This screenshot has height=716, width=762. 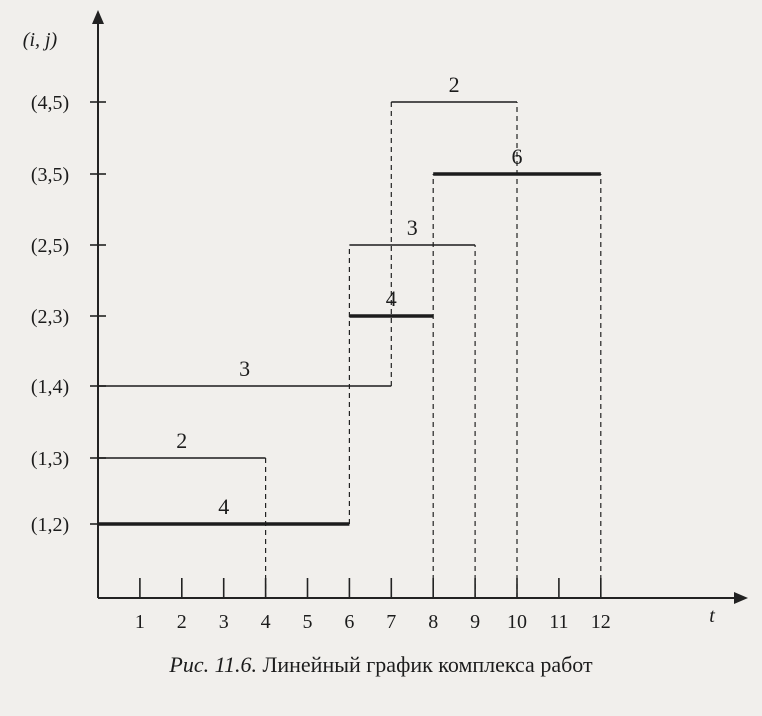 What do you see at coordinates (517, 156) in the screenshot?
I see `task-duration-label: 6` at bounding box center [517, 156].